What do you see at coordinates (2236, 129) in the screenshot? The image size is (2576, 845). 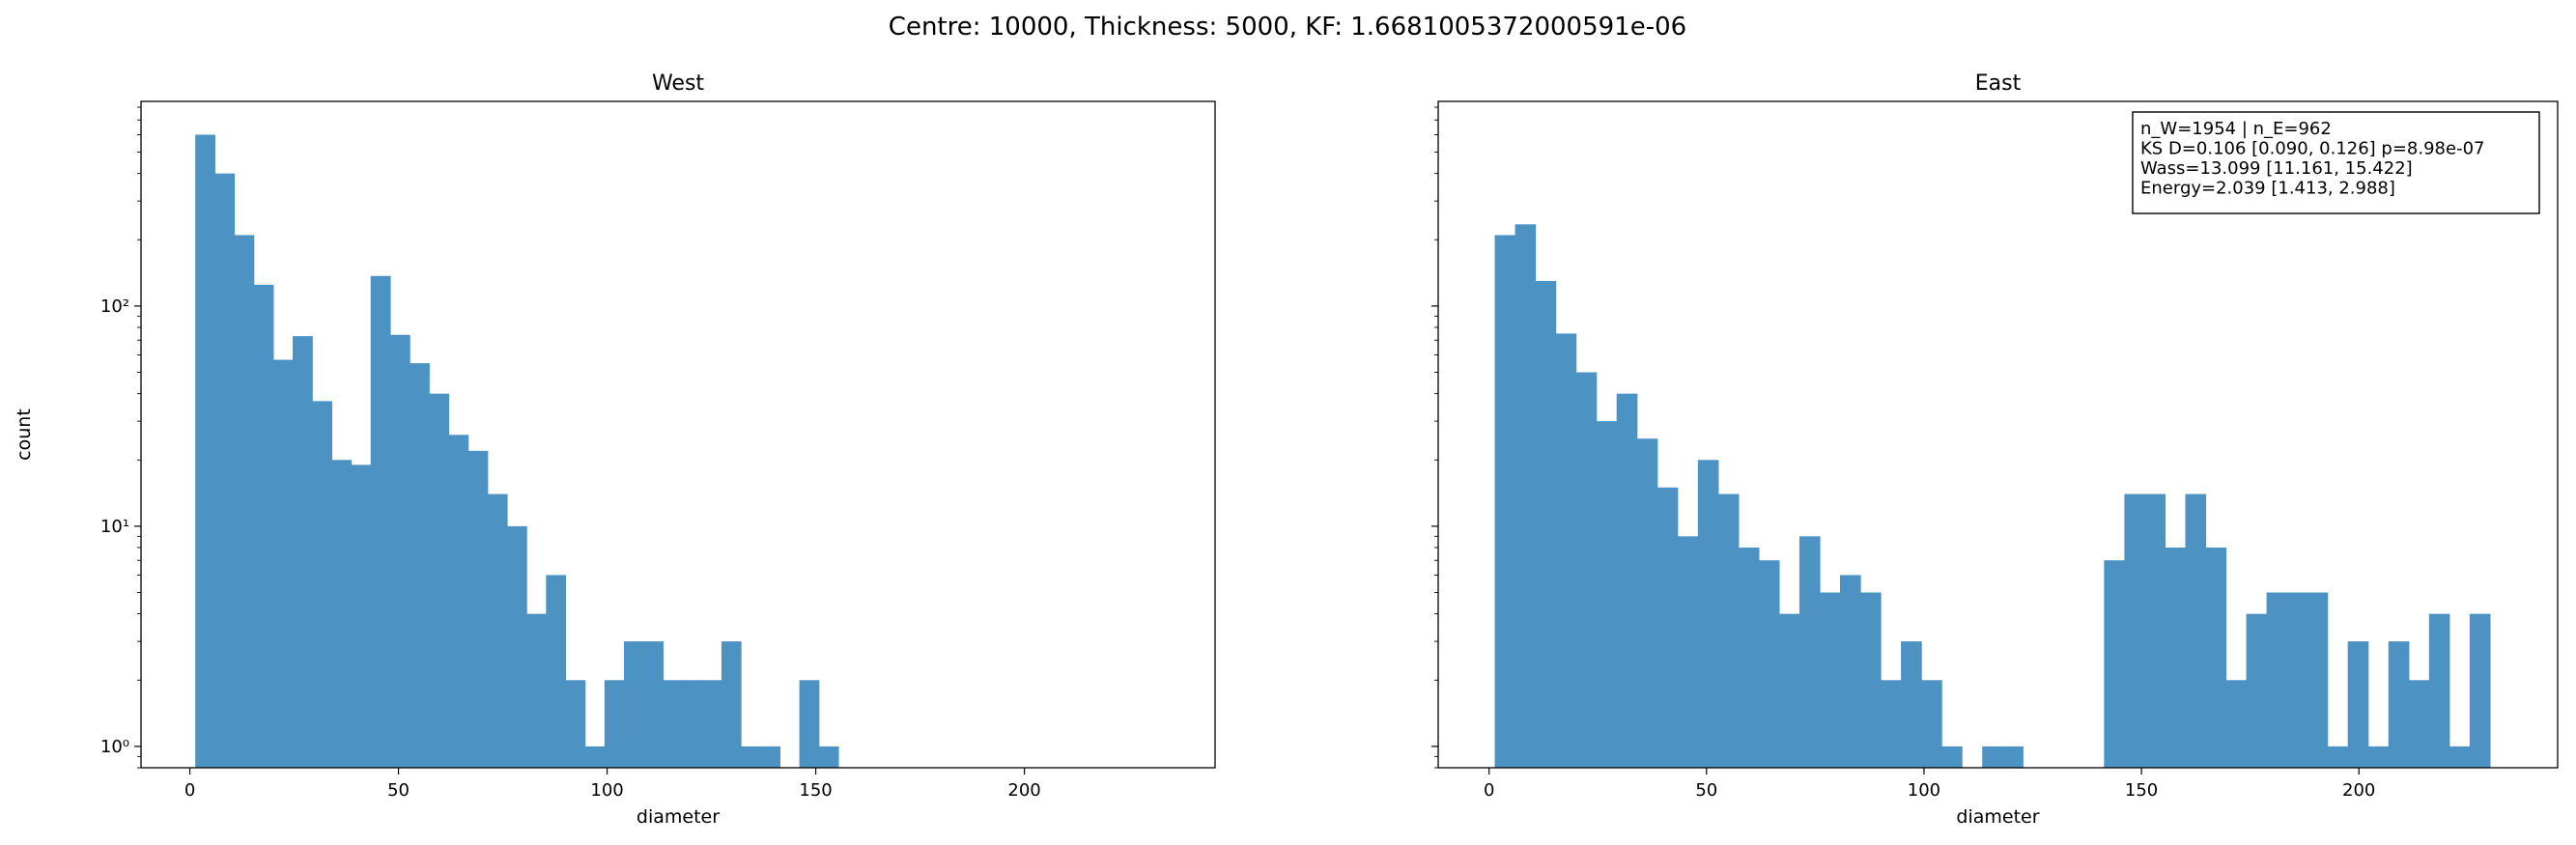 I see `annotation-line: n_W=1954 | n_E=962` at bounding box center [2236, 129].